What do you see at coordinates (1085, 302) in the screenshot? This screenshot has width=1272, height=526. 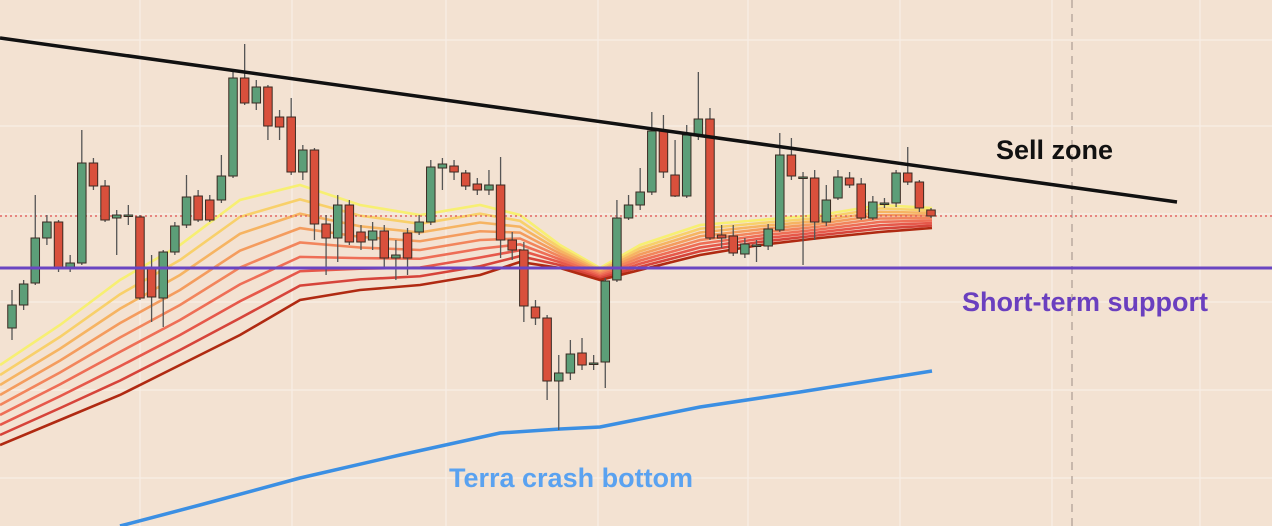 I see `support-label: Short-term support` at bounding box center [1085, 302].